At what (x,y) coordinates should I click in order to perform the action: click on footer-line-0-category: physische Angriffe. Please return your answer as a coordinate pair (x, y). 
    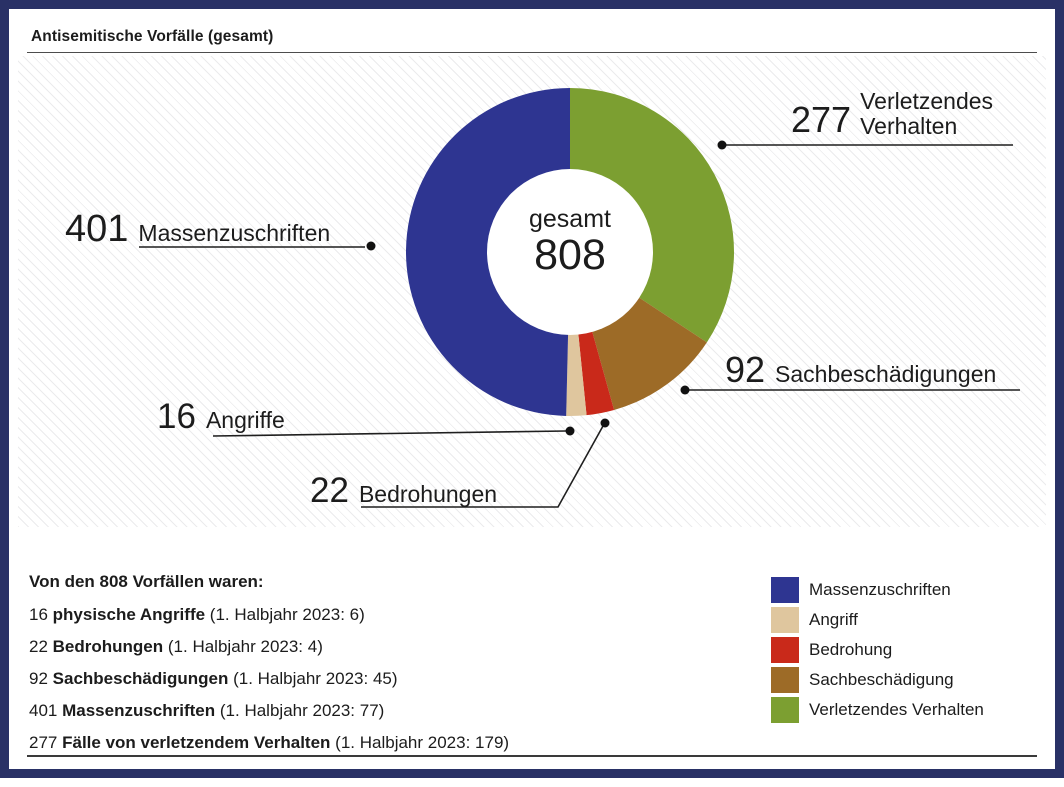
    Looking at the image, I should click on (129, 614).